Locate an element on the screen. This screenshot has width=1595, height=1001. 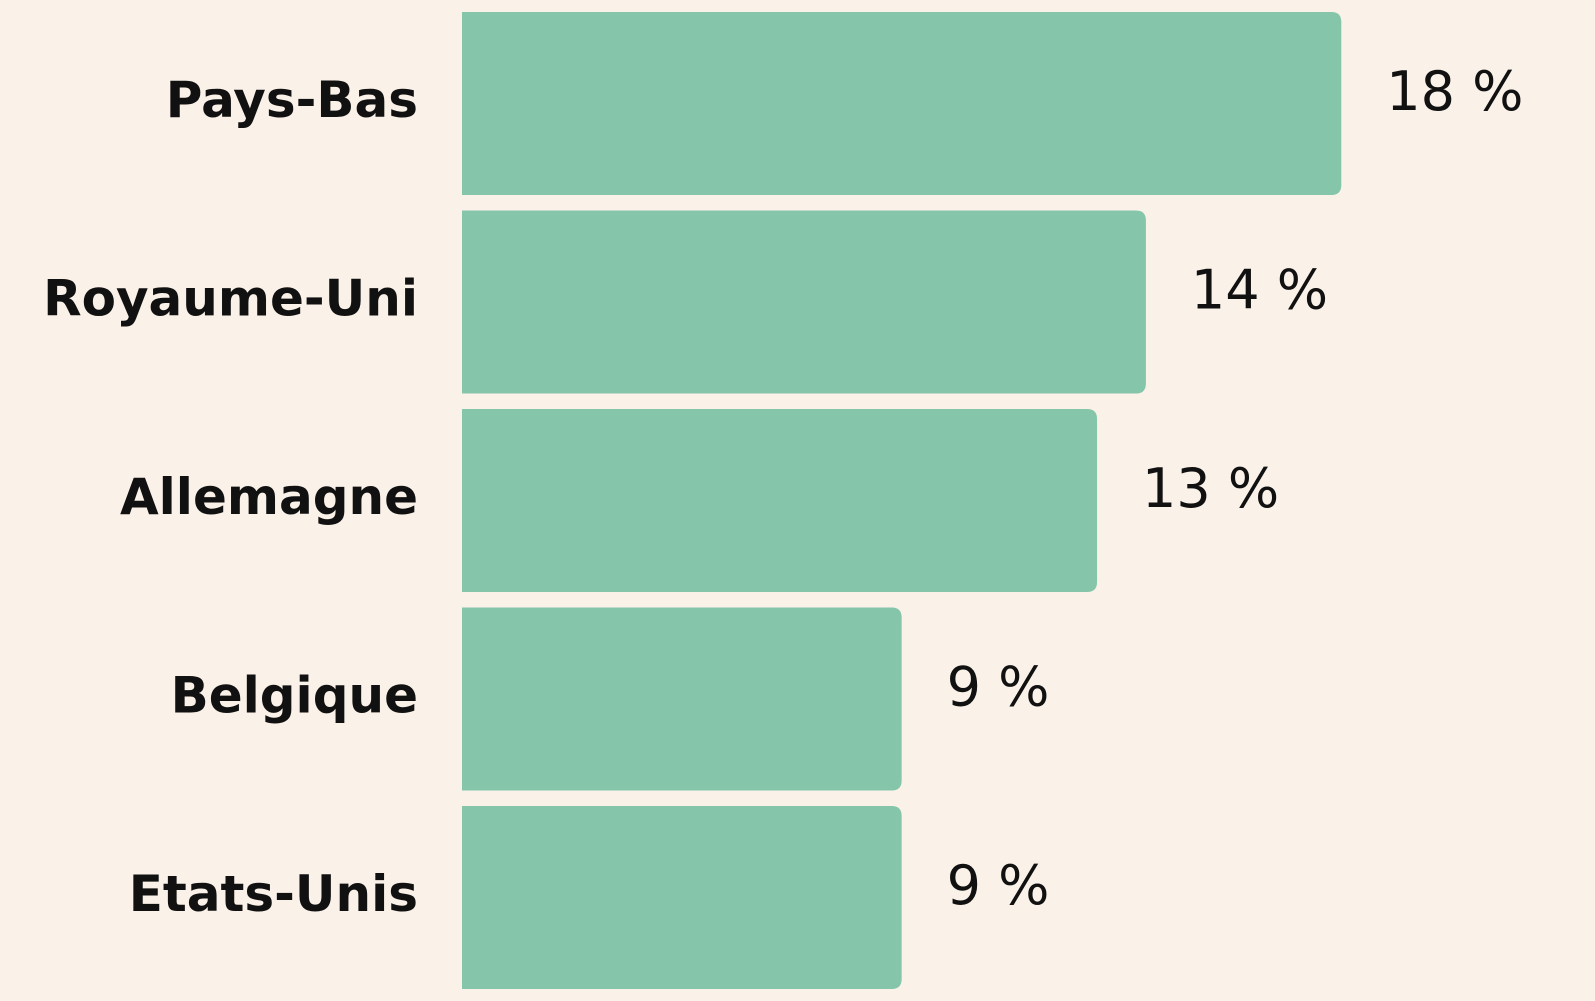
category-label: Belgique is located at coordinates (294, 696).